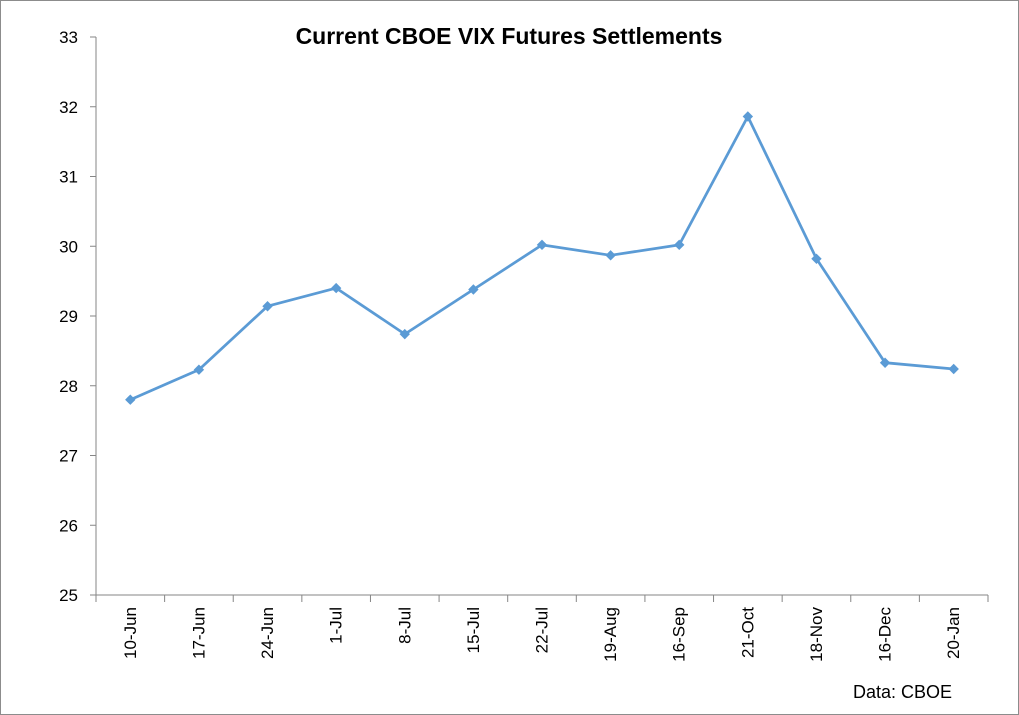 The height and width of the screenshot is (715, 1019). I want to click on y-tick-label: 26, so click(68, 525).